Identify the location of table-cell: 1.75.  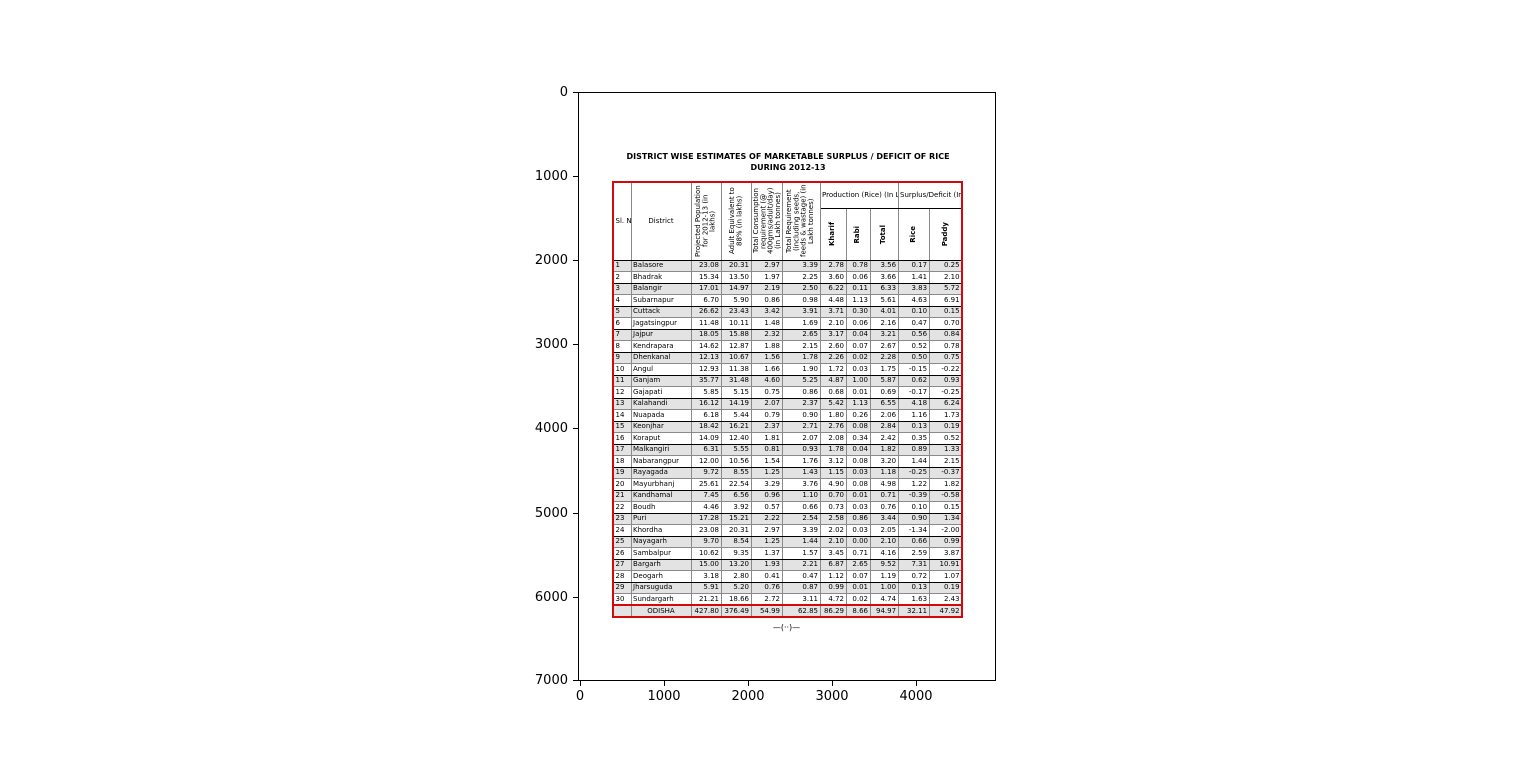
(884, 369).